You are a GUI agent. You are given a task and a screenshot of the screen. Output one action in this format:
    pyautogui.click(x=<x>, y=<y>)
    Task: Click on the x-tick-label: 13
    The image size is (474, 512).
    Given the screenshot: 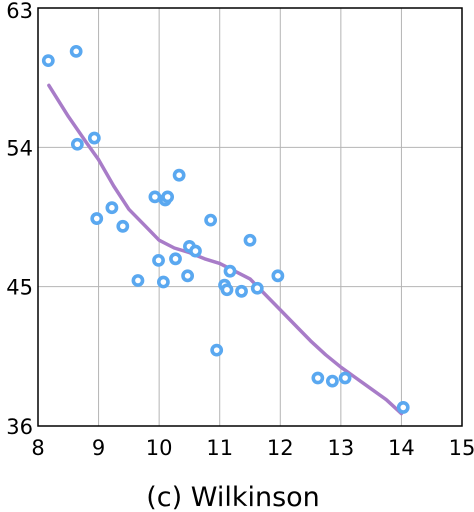 What is the action you would take?
    pyautogui.click(x=340, y=448)
    